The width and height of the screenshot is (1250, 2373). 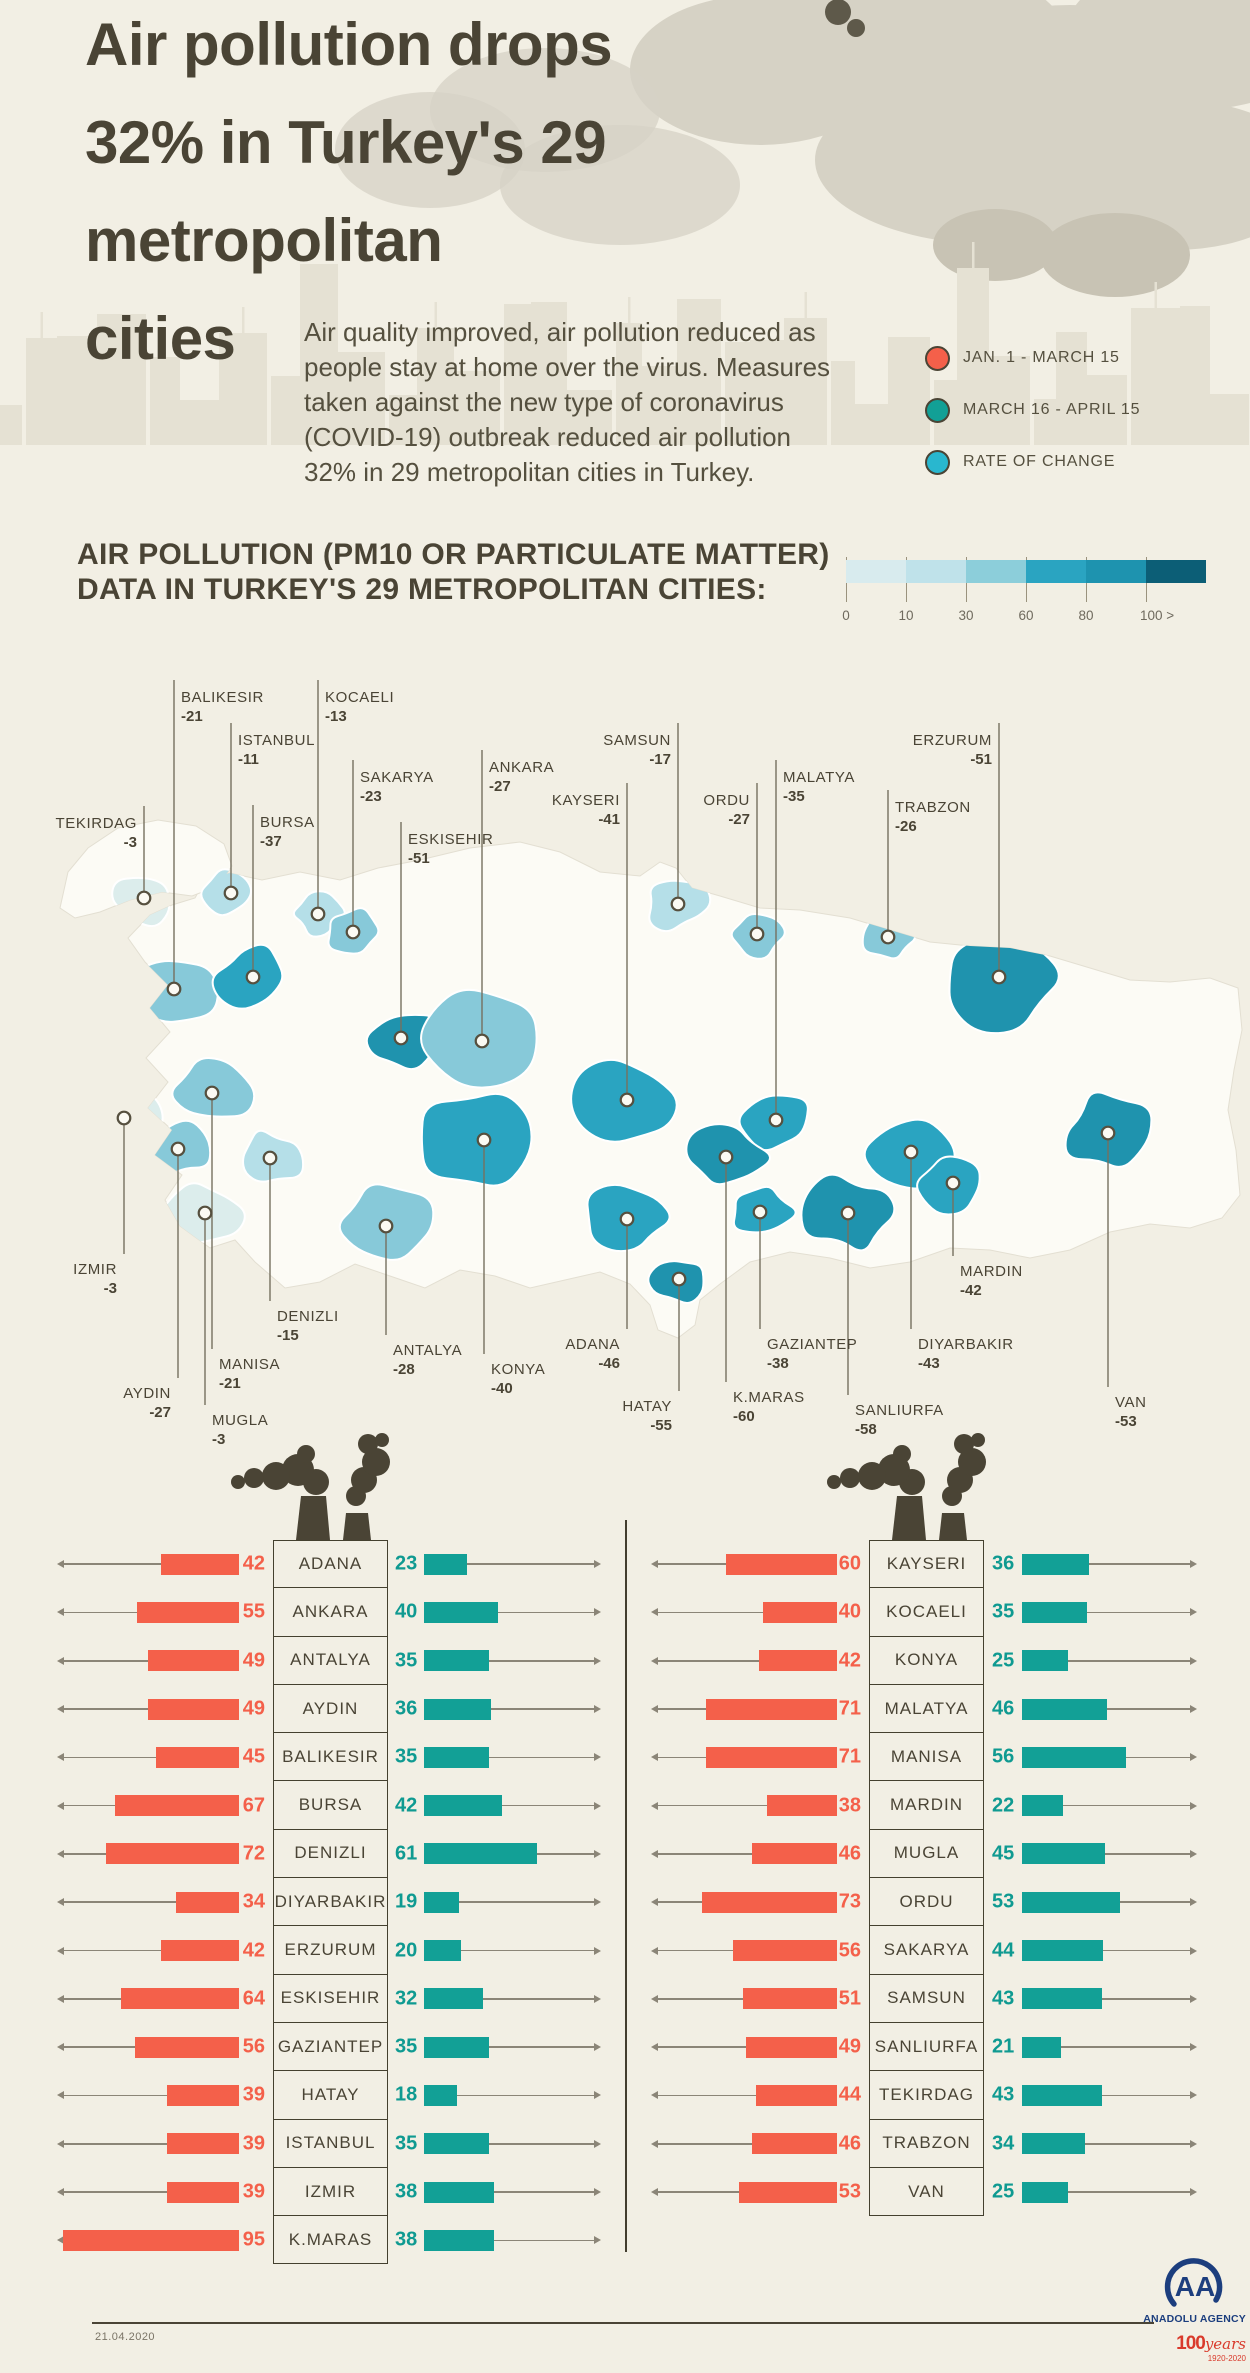 I want to click on apr-value: 34, so click(x=1003, y=2143).